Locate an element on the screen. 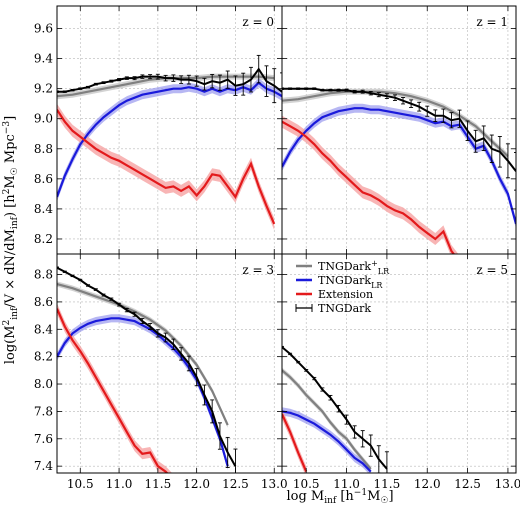  x-axis-title: log Minf [h−1M☉] is located at coordinates (339, 497).